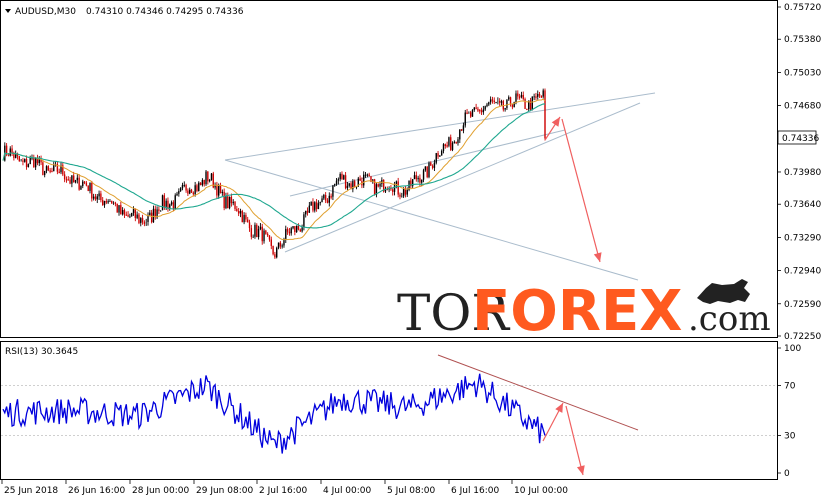 Image resolution: width=821 pixels, height=500 pixels. What do you see at coordinates (555, 122) in the screenshot?
I see `forecast-arrow-up-head` at bounding box center [555, 122].